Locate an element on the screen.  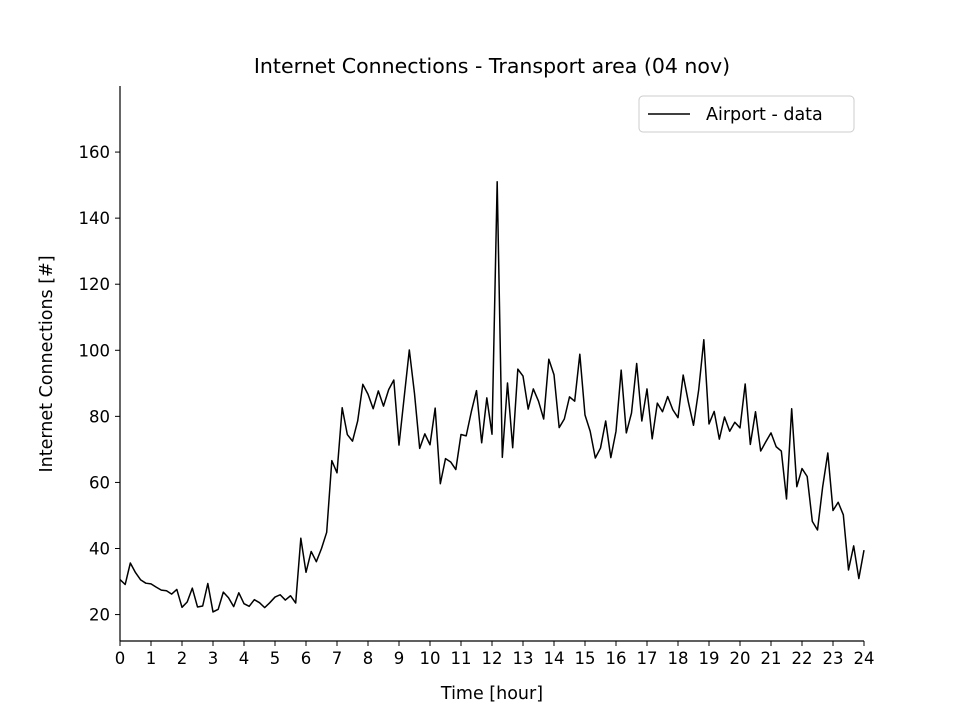
legend: Airport - data is located at coordinates (746, 114).